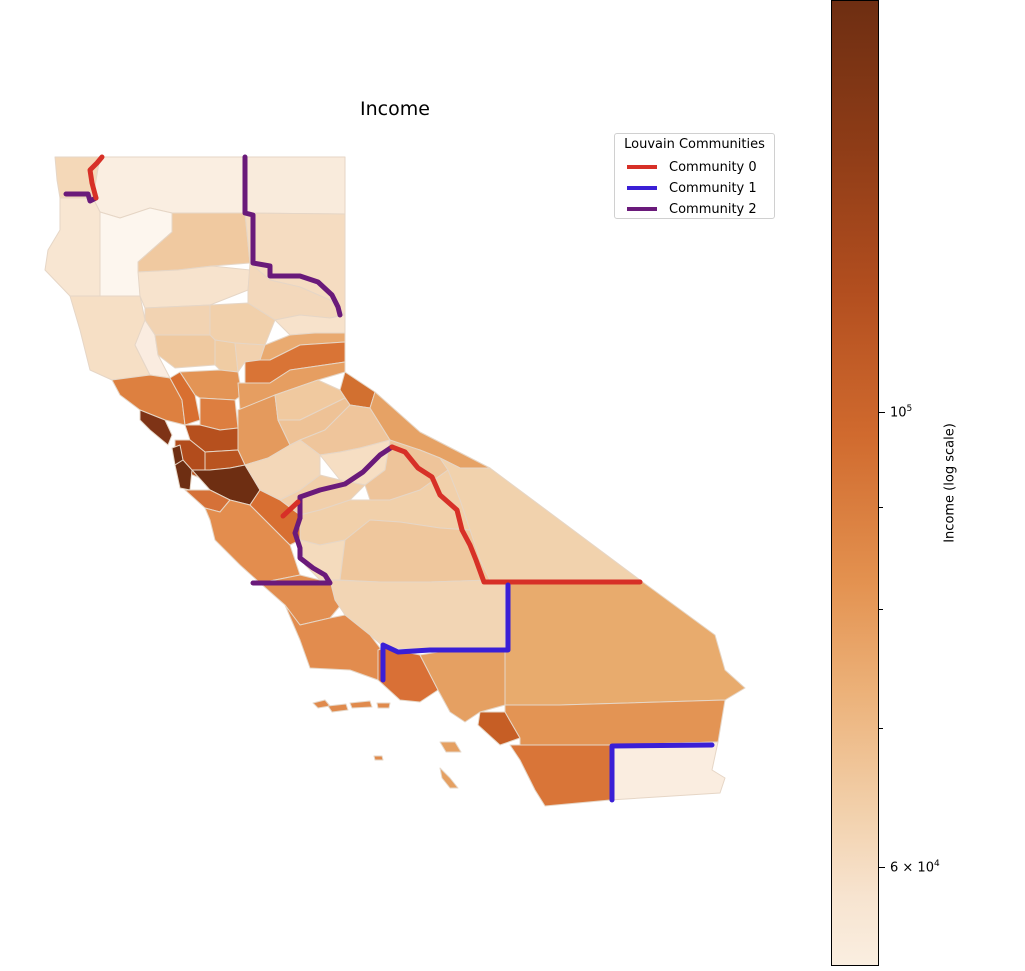 The height and width of the screenshot is (971, 1025). Describe the element at coordinates (694, 144) in the screenshot. I see `legend-title: Louvain Communities` at that location.